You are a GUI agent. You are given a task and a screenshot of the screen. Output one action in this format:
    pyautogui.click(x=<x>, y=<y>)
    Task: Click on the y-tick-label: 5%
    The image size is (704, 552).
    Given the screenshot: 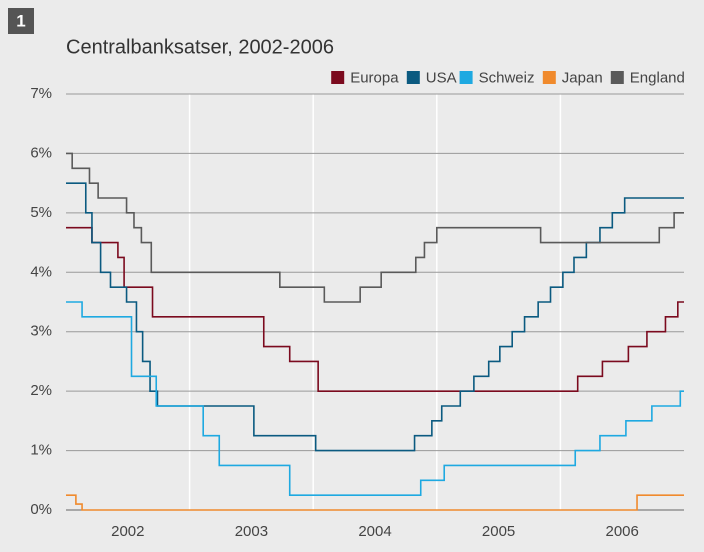 What is the action you would take?
    pyautogui.click(x=41, y=212)
    